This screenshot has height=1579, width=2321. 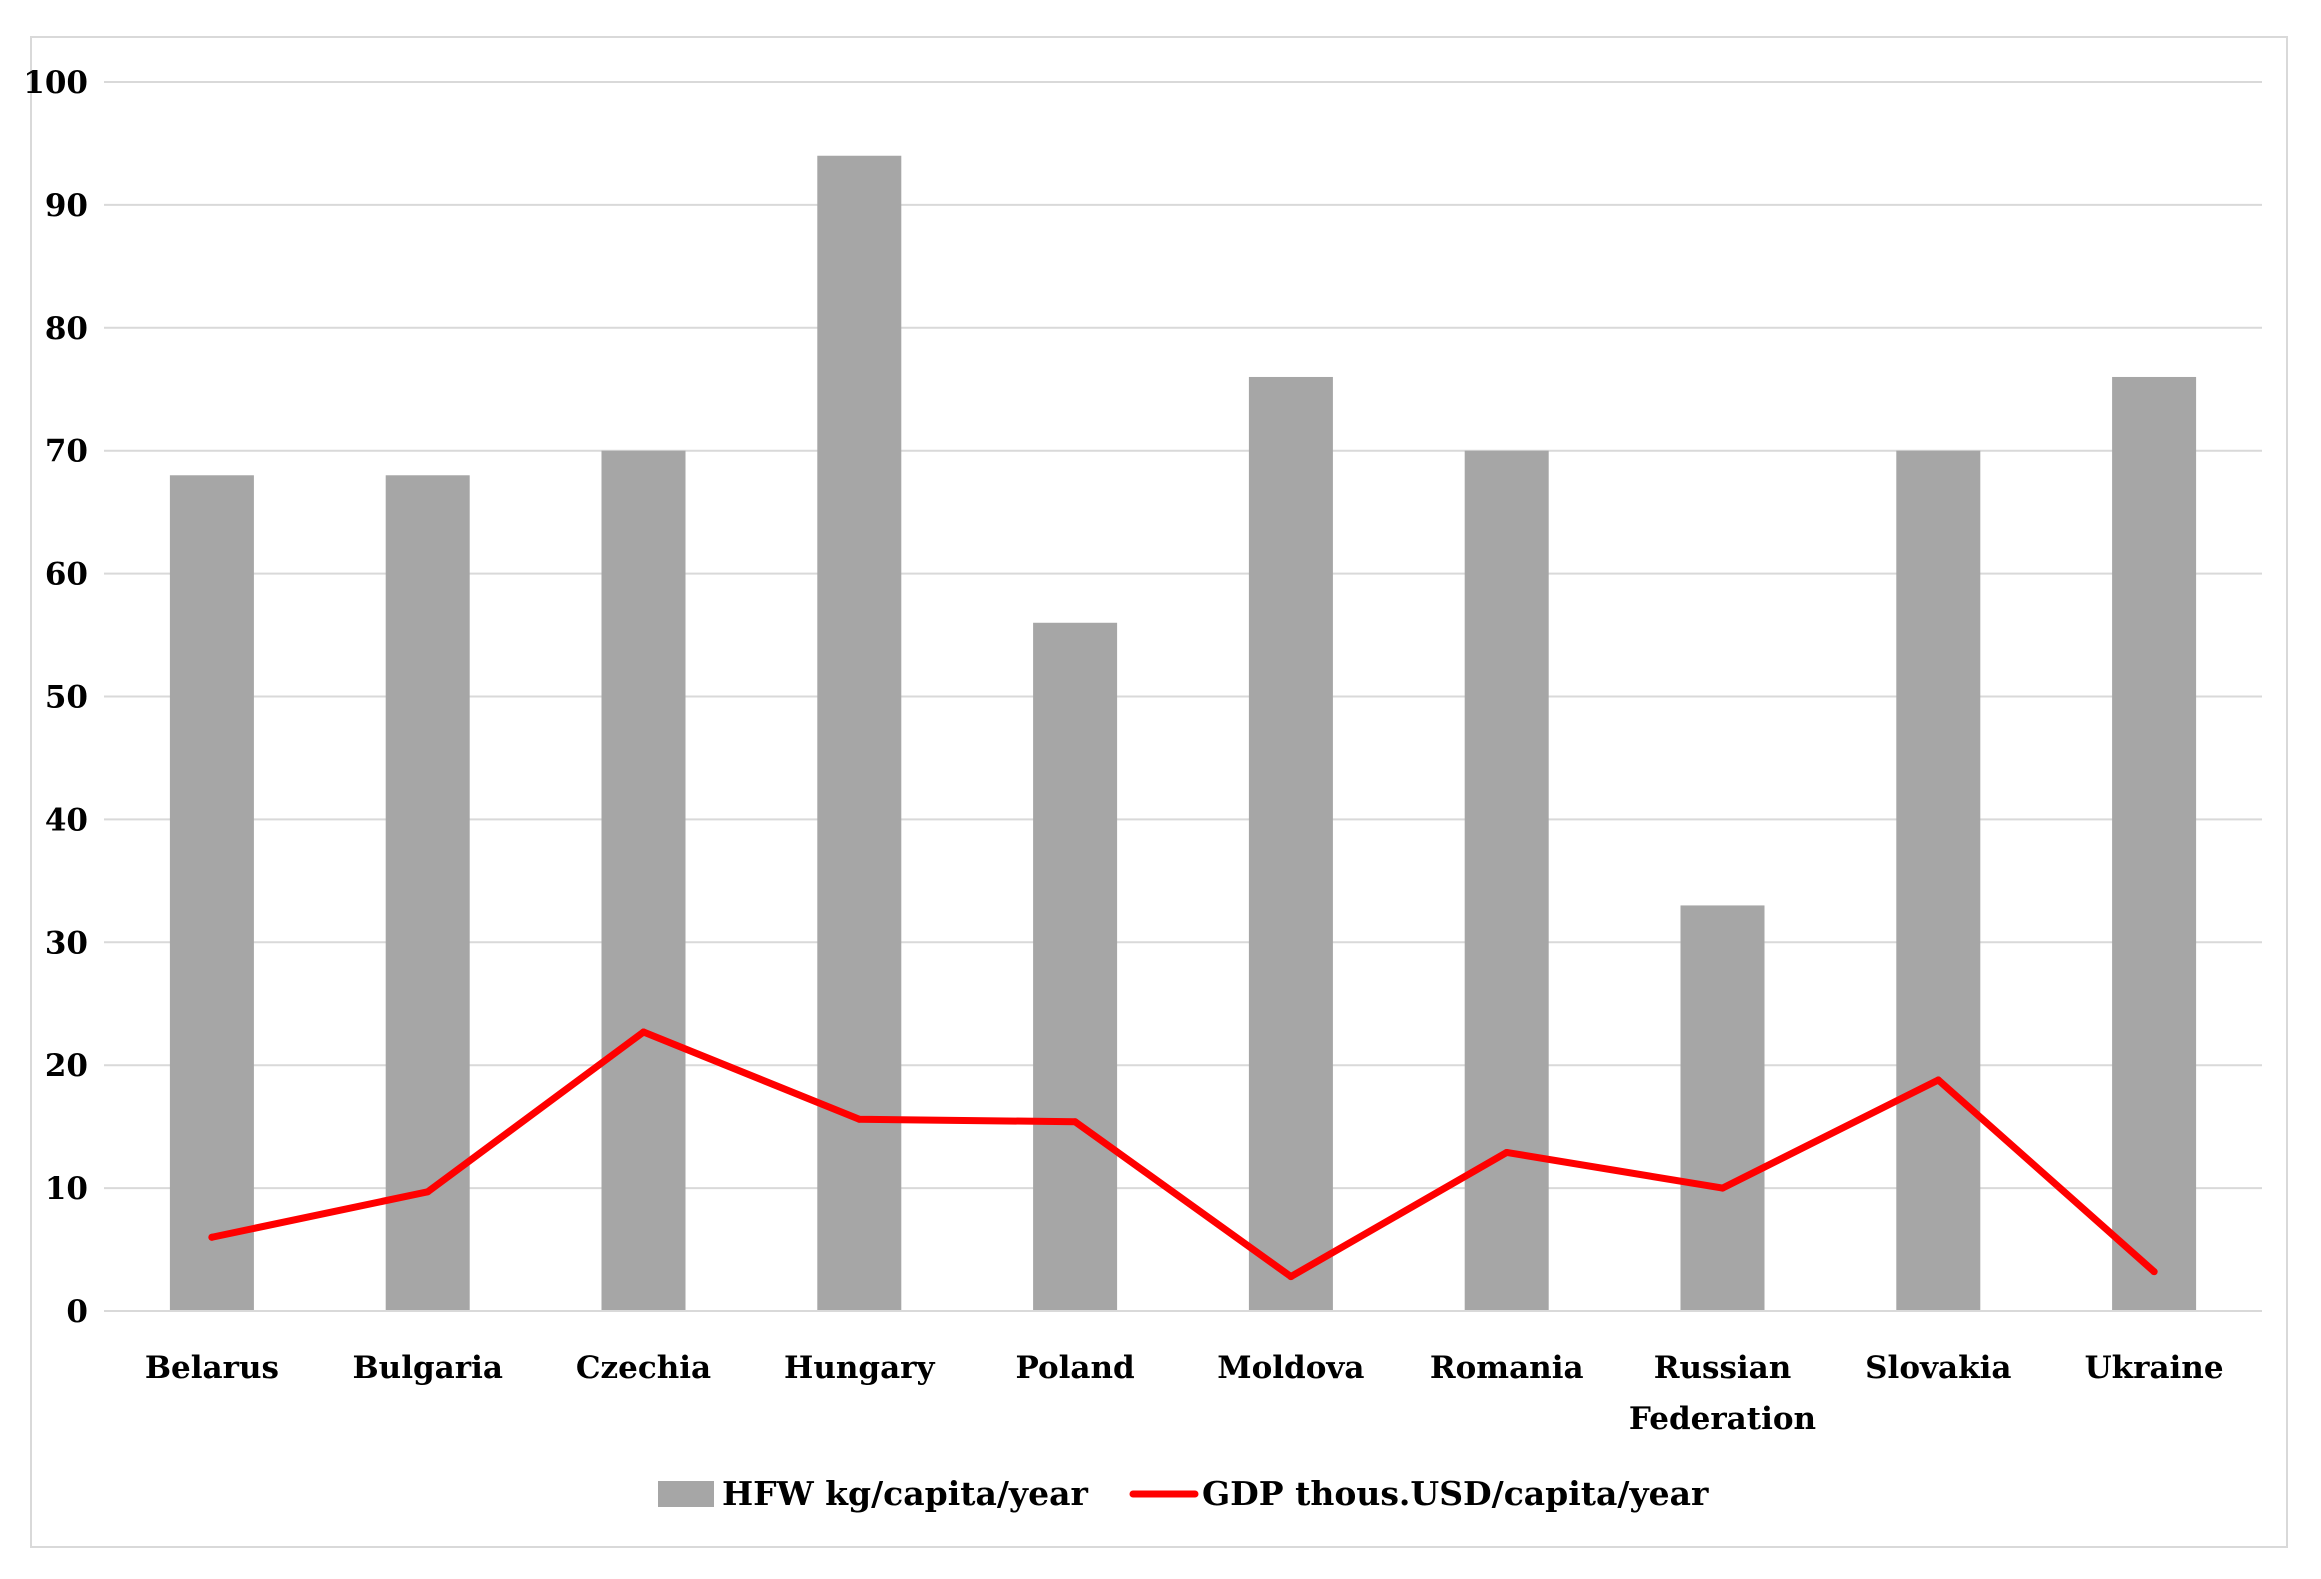 I want to click on x-tick-label: Belarus, so click(x=212, y=1368).